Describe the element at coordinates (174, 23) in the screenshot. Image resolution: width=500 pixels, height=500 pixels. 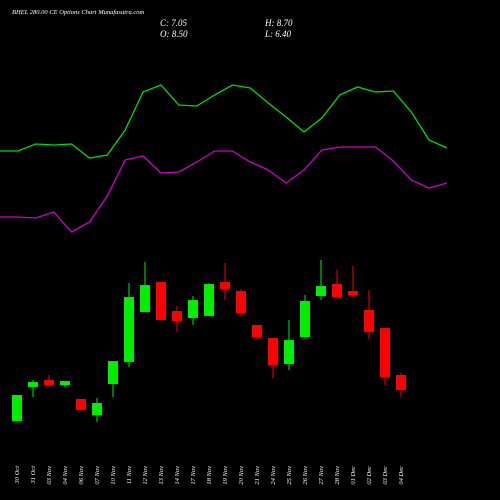
I see `close-info: C: 7.05` at that location.